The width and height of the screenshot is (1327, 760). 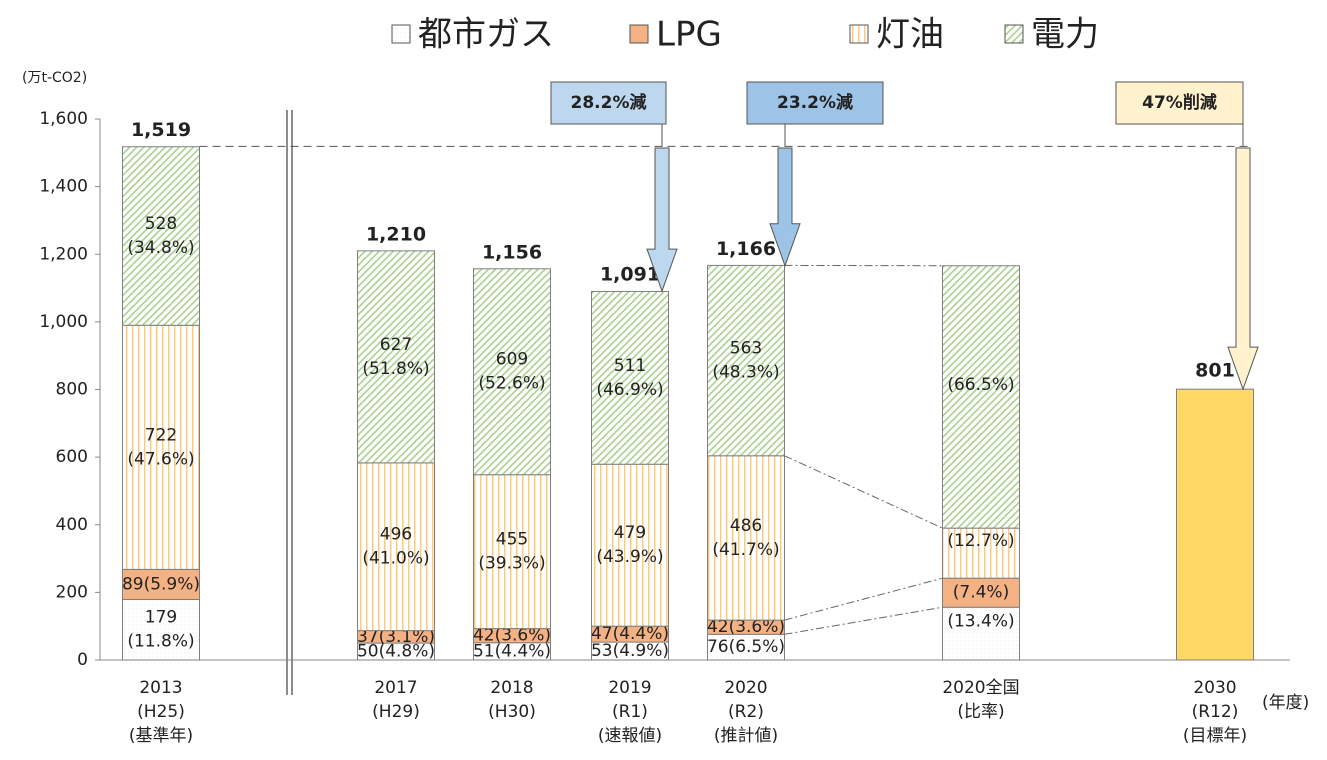 What do you see at coordinates (1285, 703) in the screenshot?
I see `x-axis-label: (年度)` at bounding box center [1285, 703].